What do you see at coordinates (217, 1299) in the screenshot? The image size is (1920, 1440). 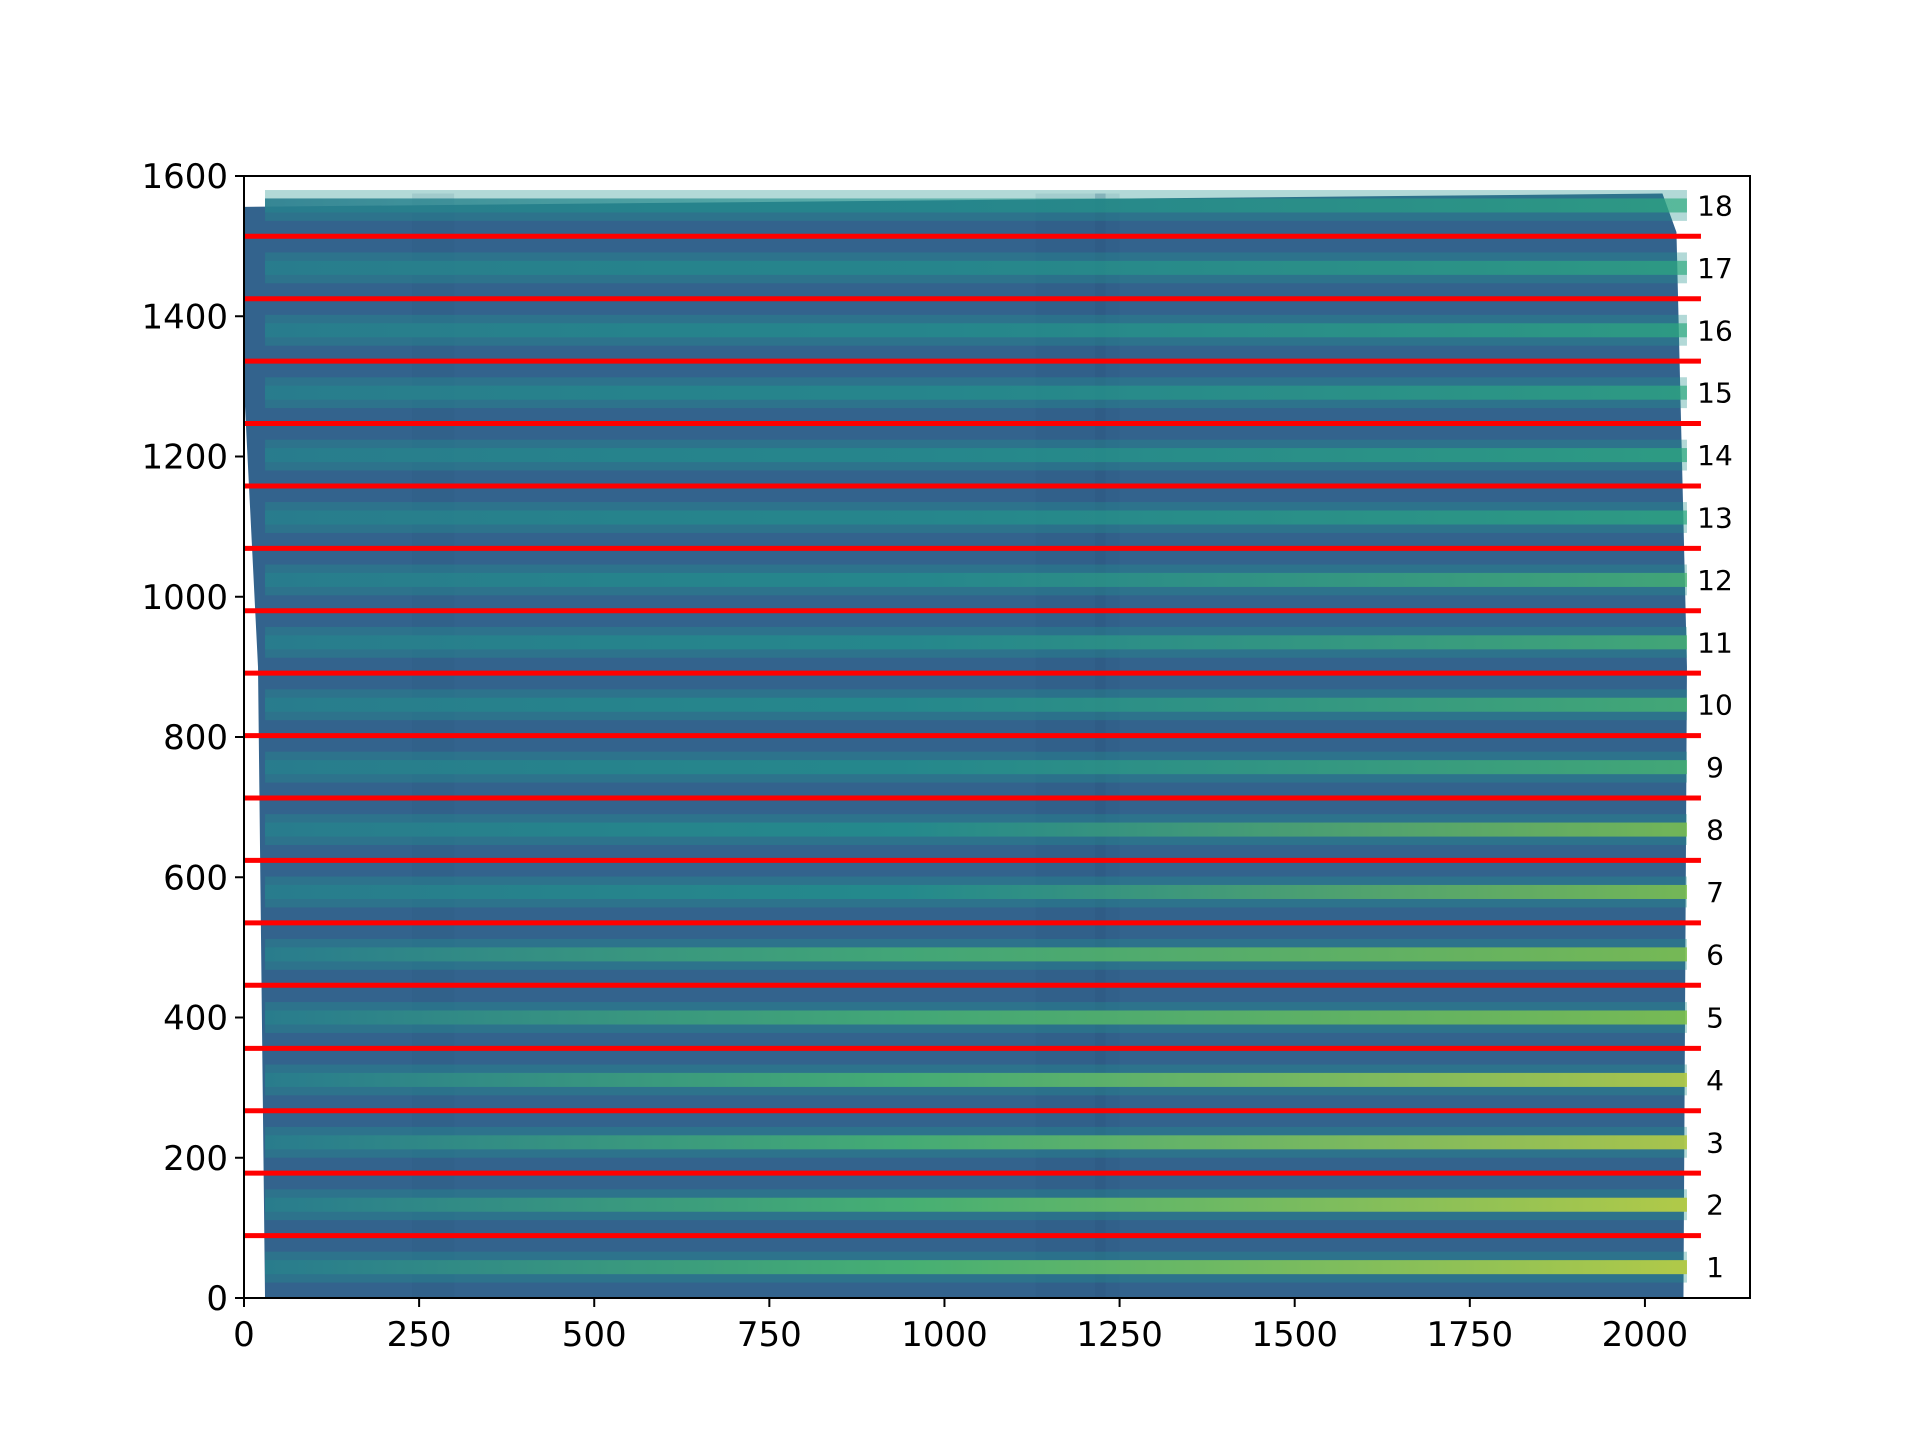 I see `y-tick-label: 0` at bounding box center [217, 1299].